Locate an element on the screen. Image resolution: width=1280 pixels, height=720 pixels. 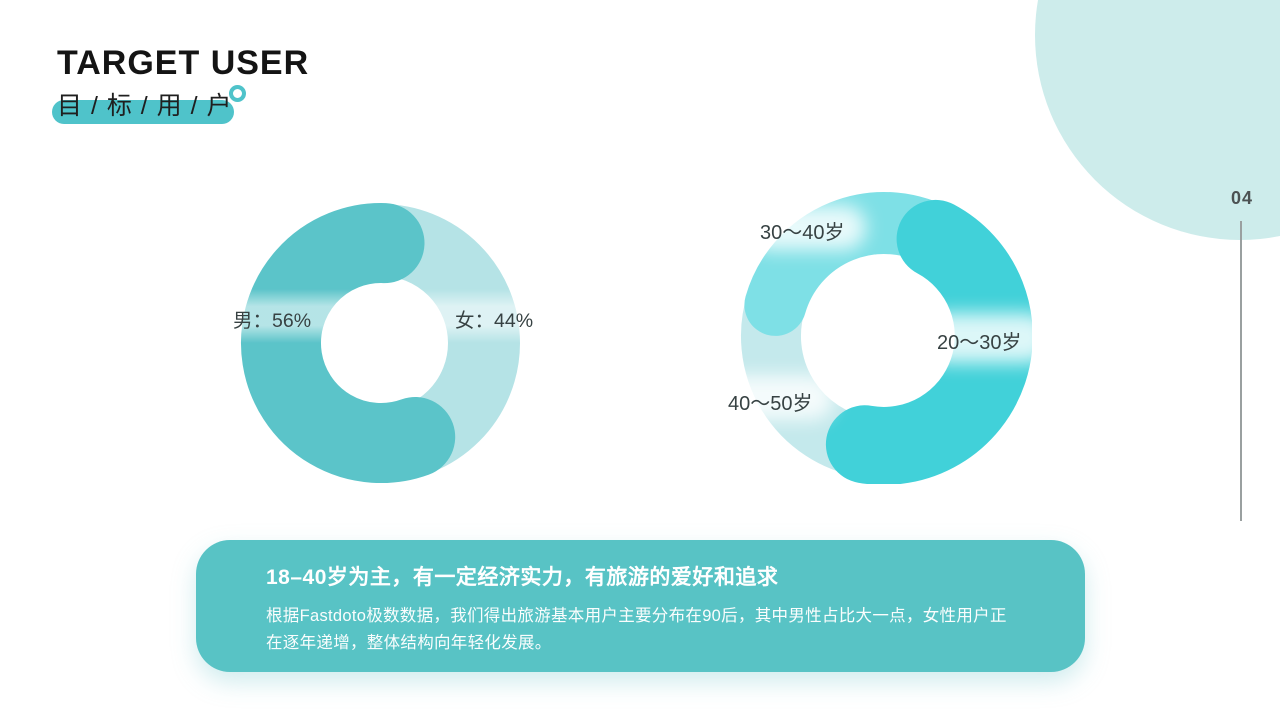
age-20-30-segment-arc is located at coordinates (928, 341).